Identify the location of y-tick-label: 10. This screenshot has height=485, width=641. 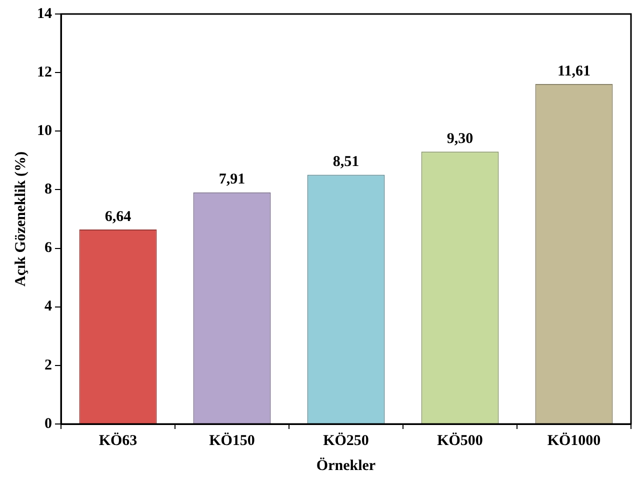
(44, 131).